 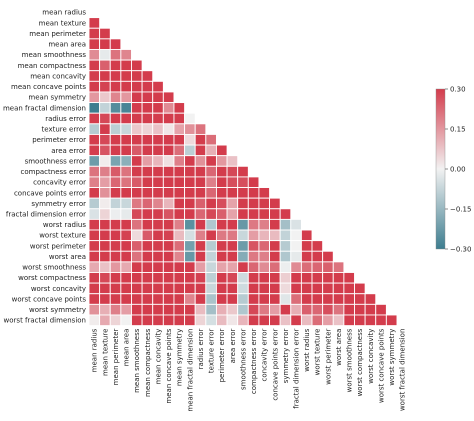 I want to click on colorbar: 0.30 0.15 0.00 −0.15 −0.30, so click(x=453, y=169).